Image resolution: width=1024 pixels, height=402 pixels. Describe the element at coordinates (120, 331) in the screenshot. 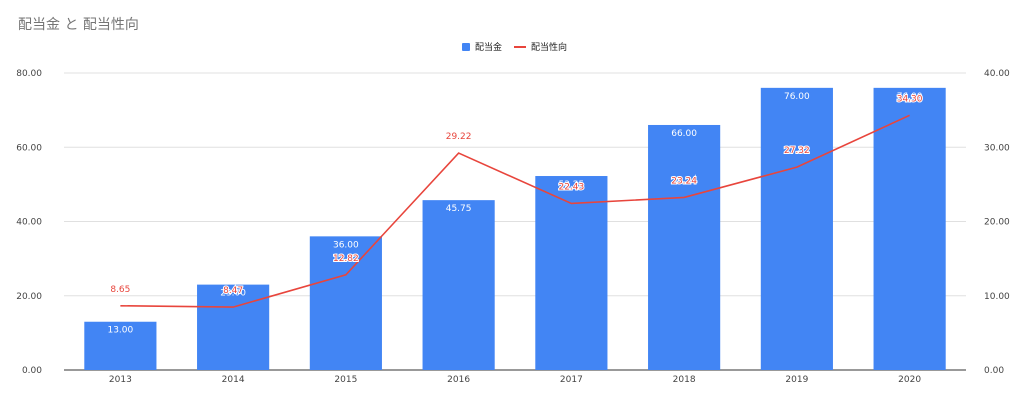

I see `bar-data-label: 13.00` at that location.